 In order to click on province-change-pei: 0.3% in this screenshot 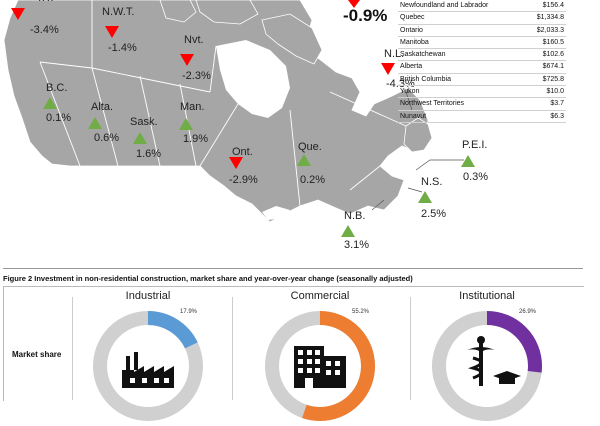, I will do `click(476, 177)`.